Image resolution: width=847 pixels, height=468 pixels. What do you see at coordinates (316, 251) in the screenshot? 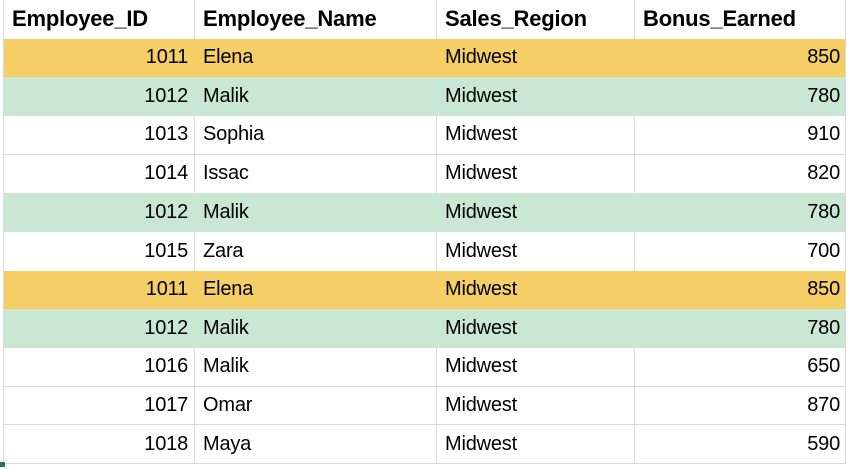
I see `cell-employee_name: Zara` at bounding box center [316, 251].